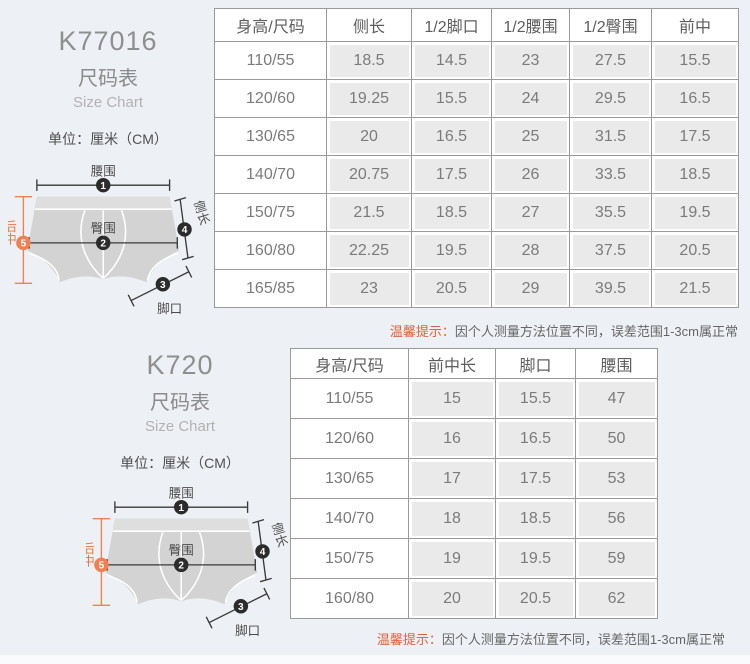 The height and width of the screenshot is (664, 750). I want to click on section2-title-block: K720 尺码表 Size Chart 单位：厘米（CM）, so click(180, 411).